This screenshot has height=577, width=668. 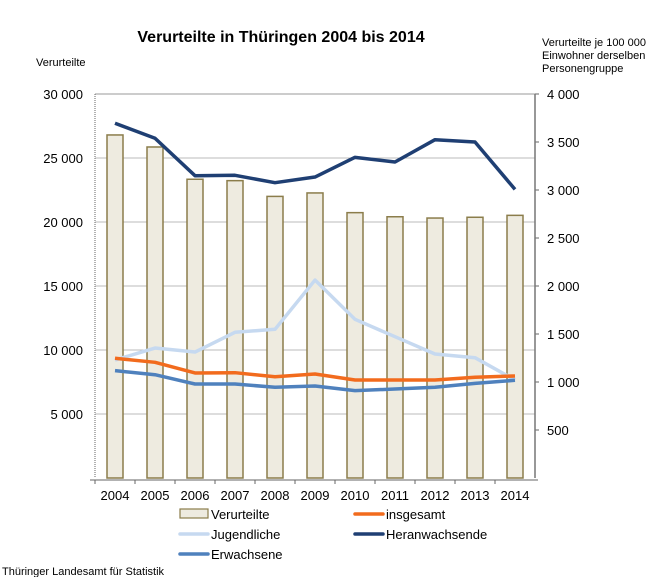 I want to click on right-tick-label: 500, so click(x=558, y=430).